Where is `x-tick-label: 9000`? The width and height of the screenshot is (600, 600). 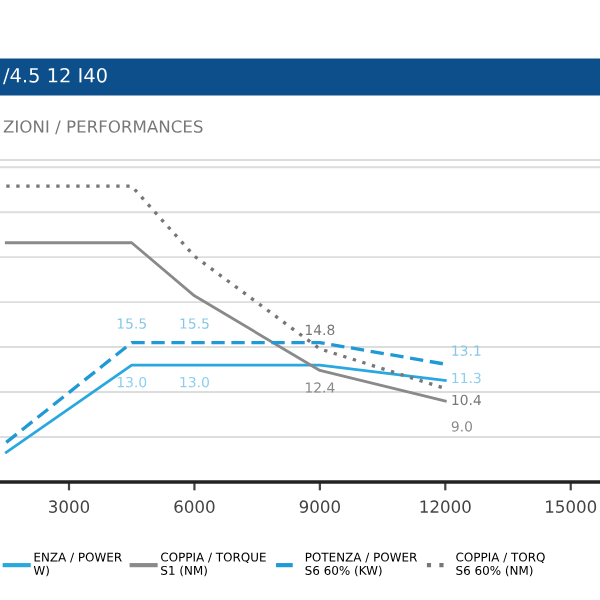 x-tick-label: 9000 is located at coordinates (319, 506).